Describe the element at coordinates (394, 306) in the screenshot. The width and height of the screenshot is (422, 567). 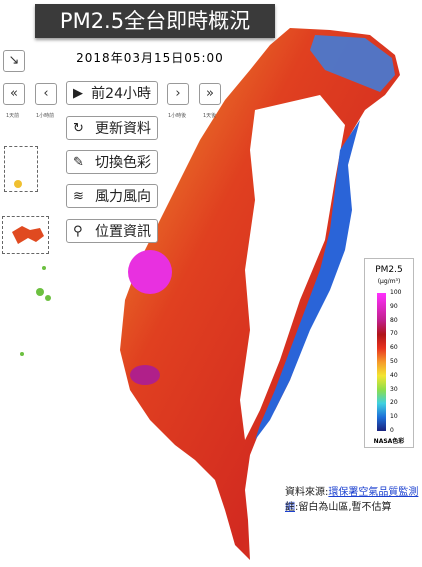
I see `legend-tick: 90` at that location.